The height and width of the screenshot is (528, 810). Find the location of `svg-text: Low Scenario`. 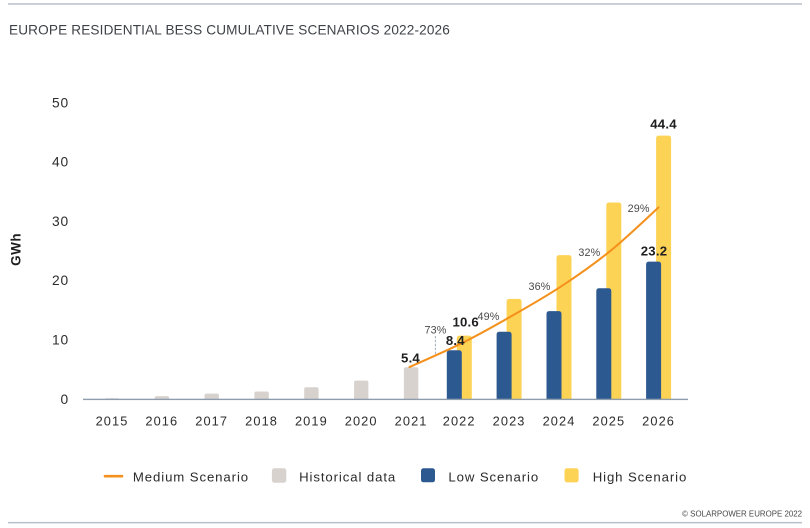

svg-text: Low Scenario is located at coordinates (493, 476).